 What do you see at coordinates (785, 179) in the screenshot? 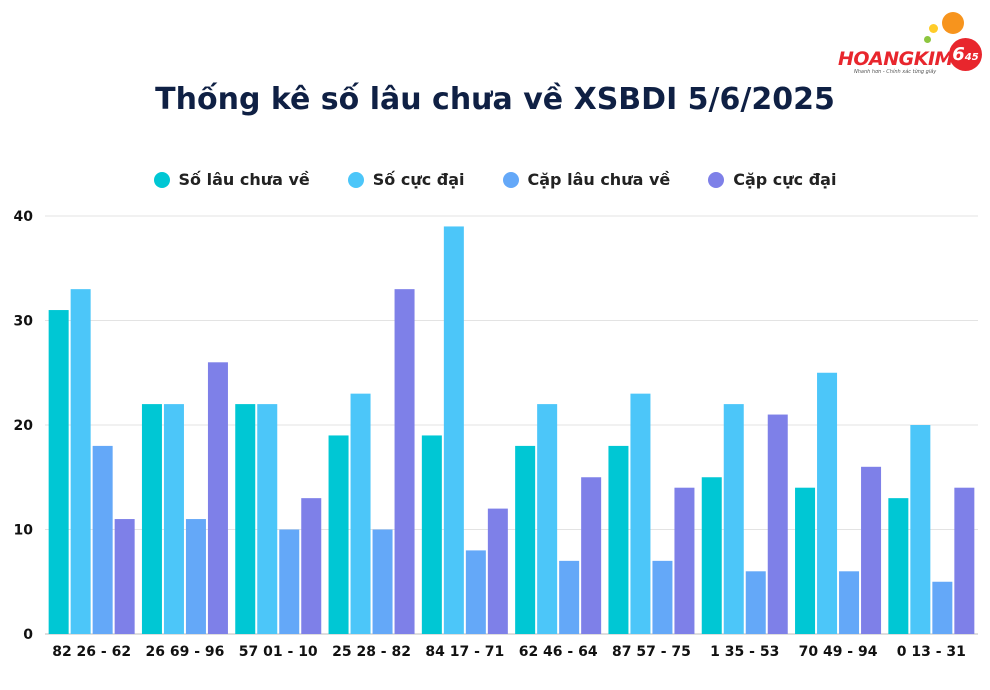
I see `legend-label: Cặp cực đại` at bounding box center [785, 179].